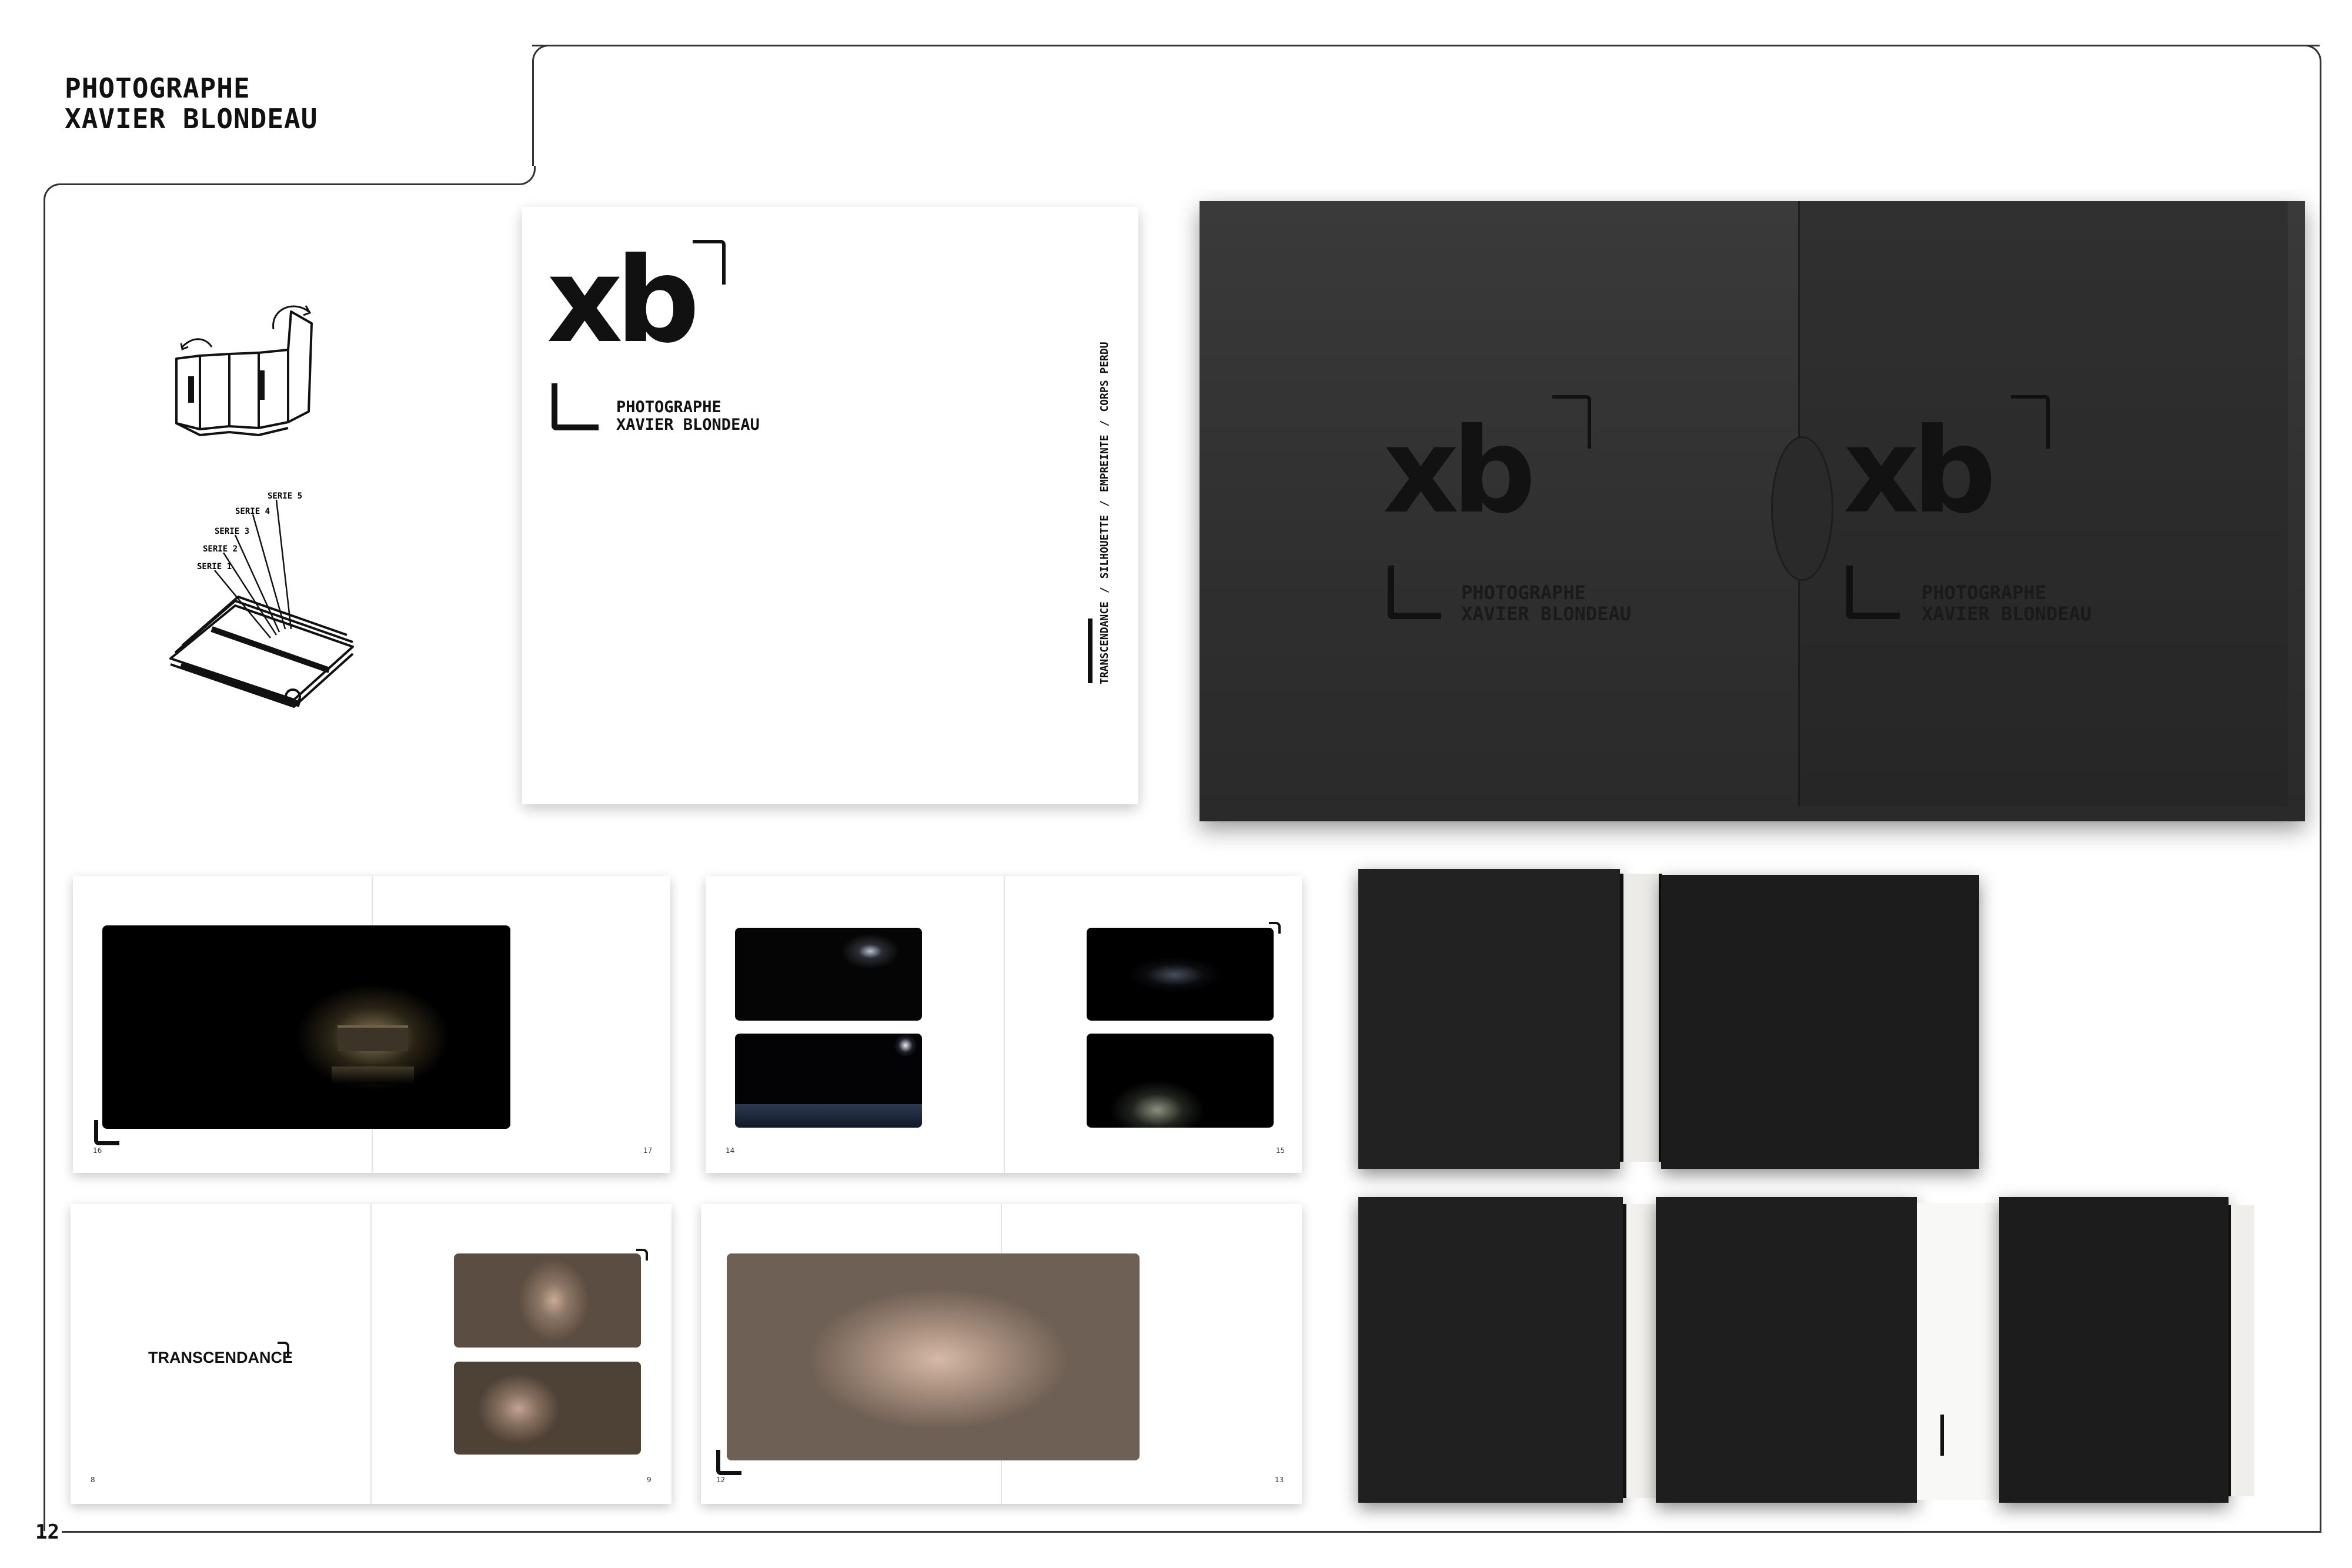 This screenshot has height=1568, width=2352. I want to click on page-right-number: 13, so click(1279, 1480).